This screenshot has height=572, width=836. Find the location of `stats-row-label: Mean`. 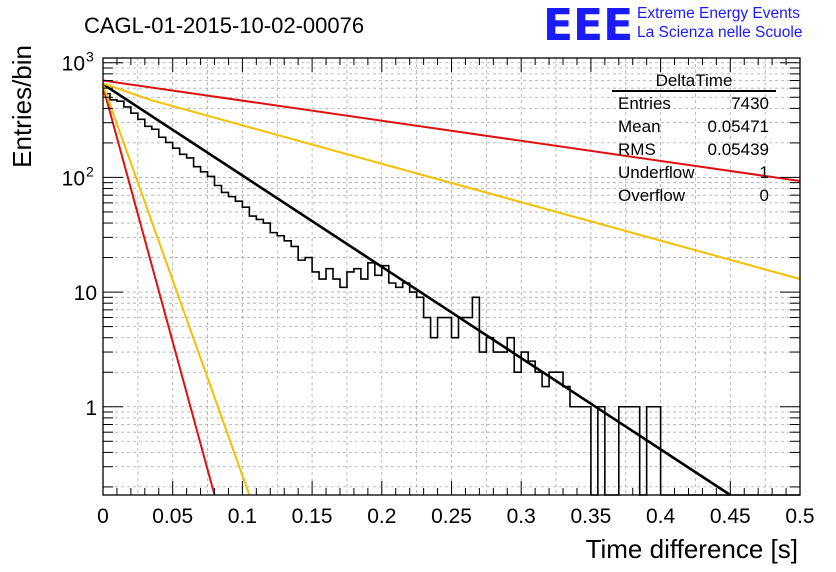

stats-row-label: Mean is located at coordinates (639, 126).